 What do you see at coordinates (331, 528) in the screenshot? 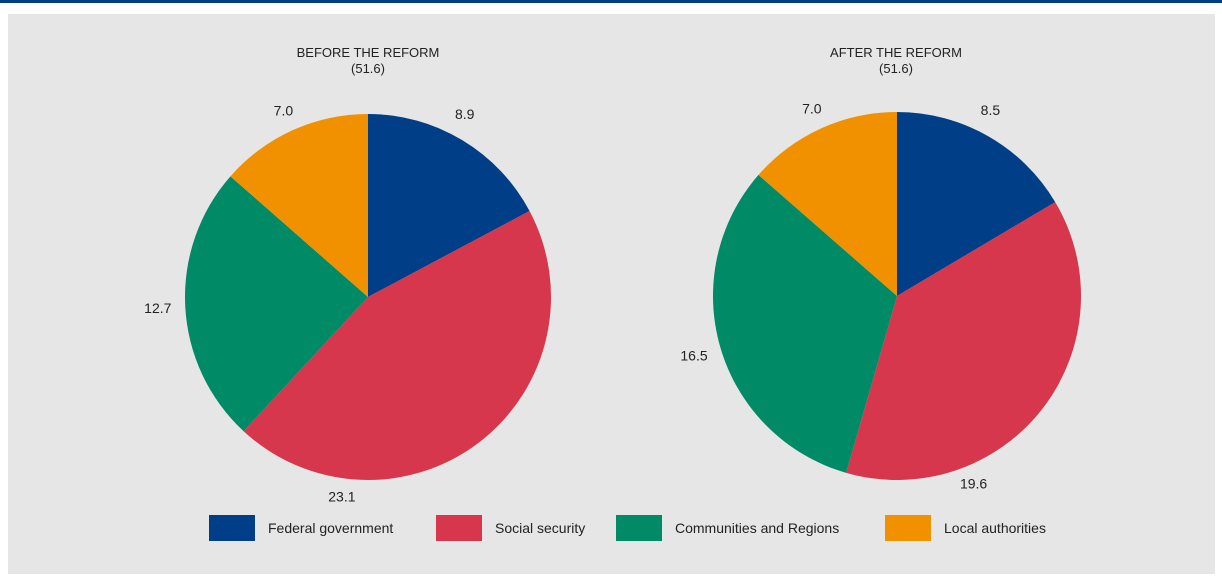
I see `legend-label-federal: Federal government` at bounding box center [331, 528].